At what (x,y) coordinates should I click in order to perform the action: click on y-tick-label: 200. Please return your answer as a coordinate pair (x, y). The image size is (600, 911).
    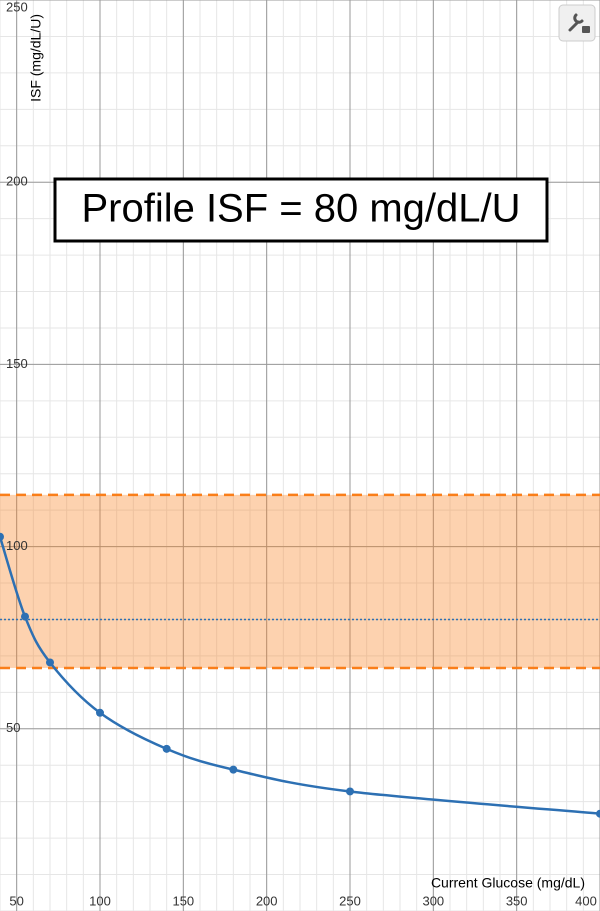
    Looking at the image, I should click on (17, 181).